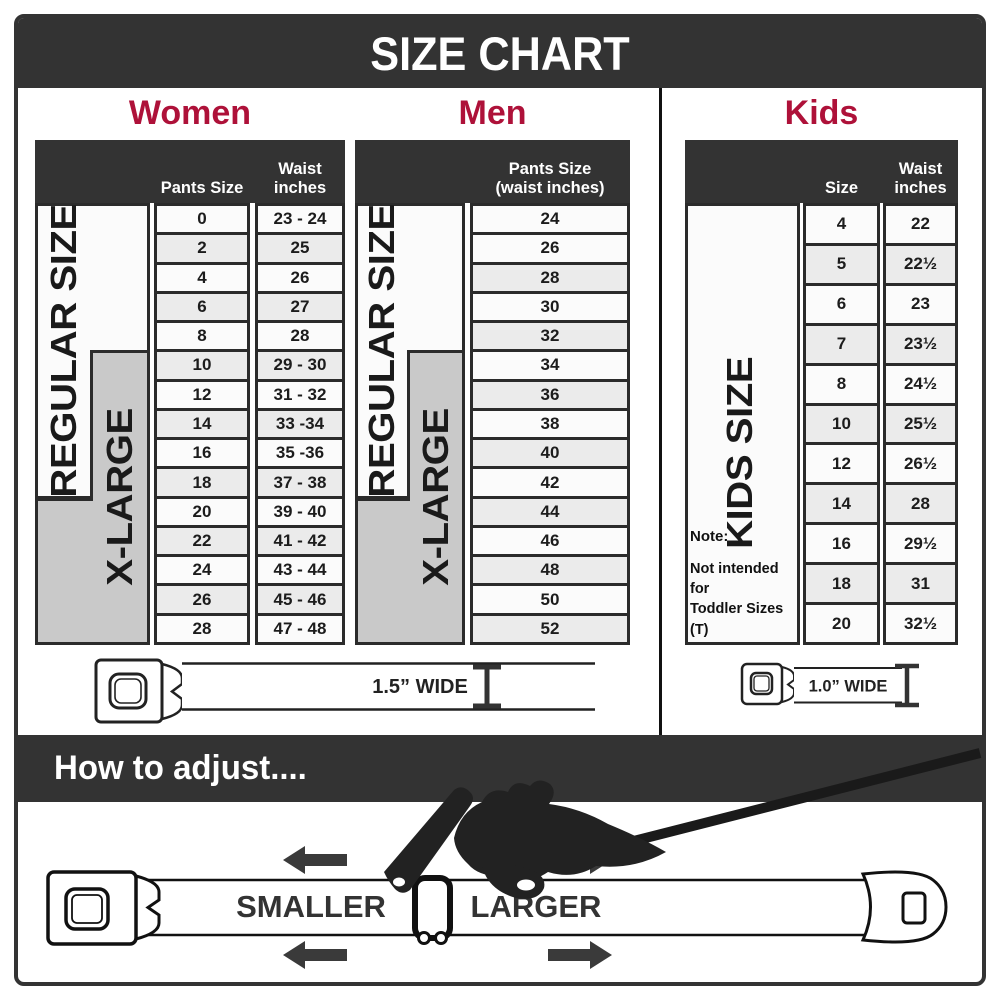  I want to click on table-cell: 25½, so click(920, 422).